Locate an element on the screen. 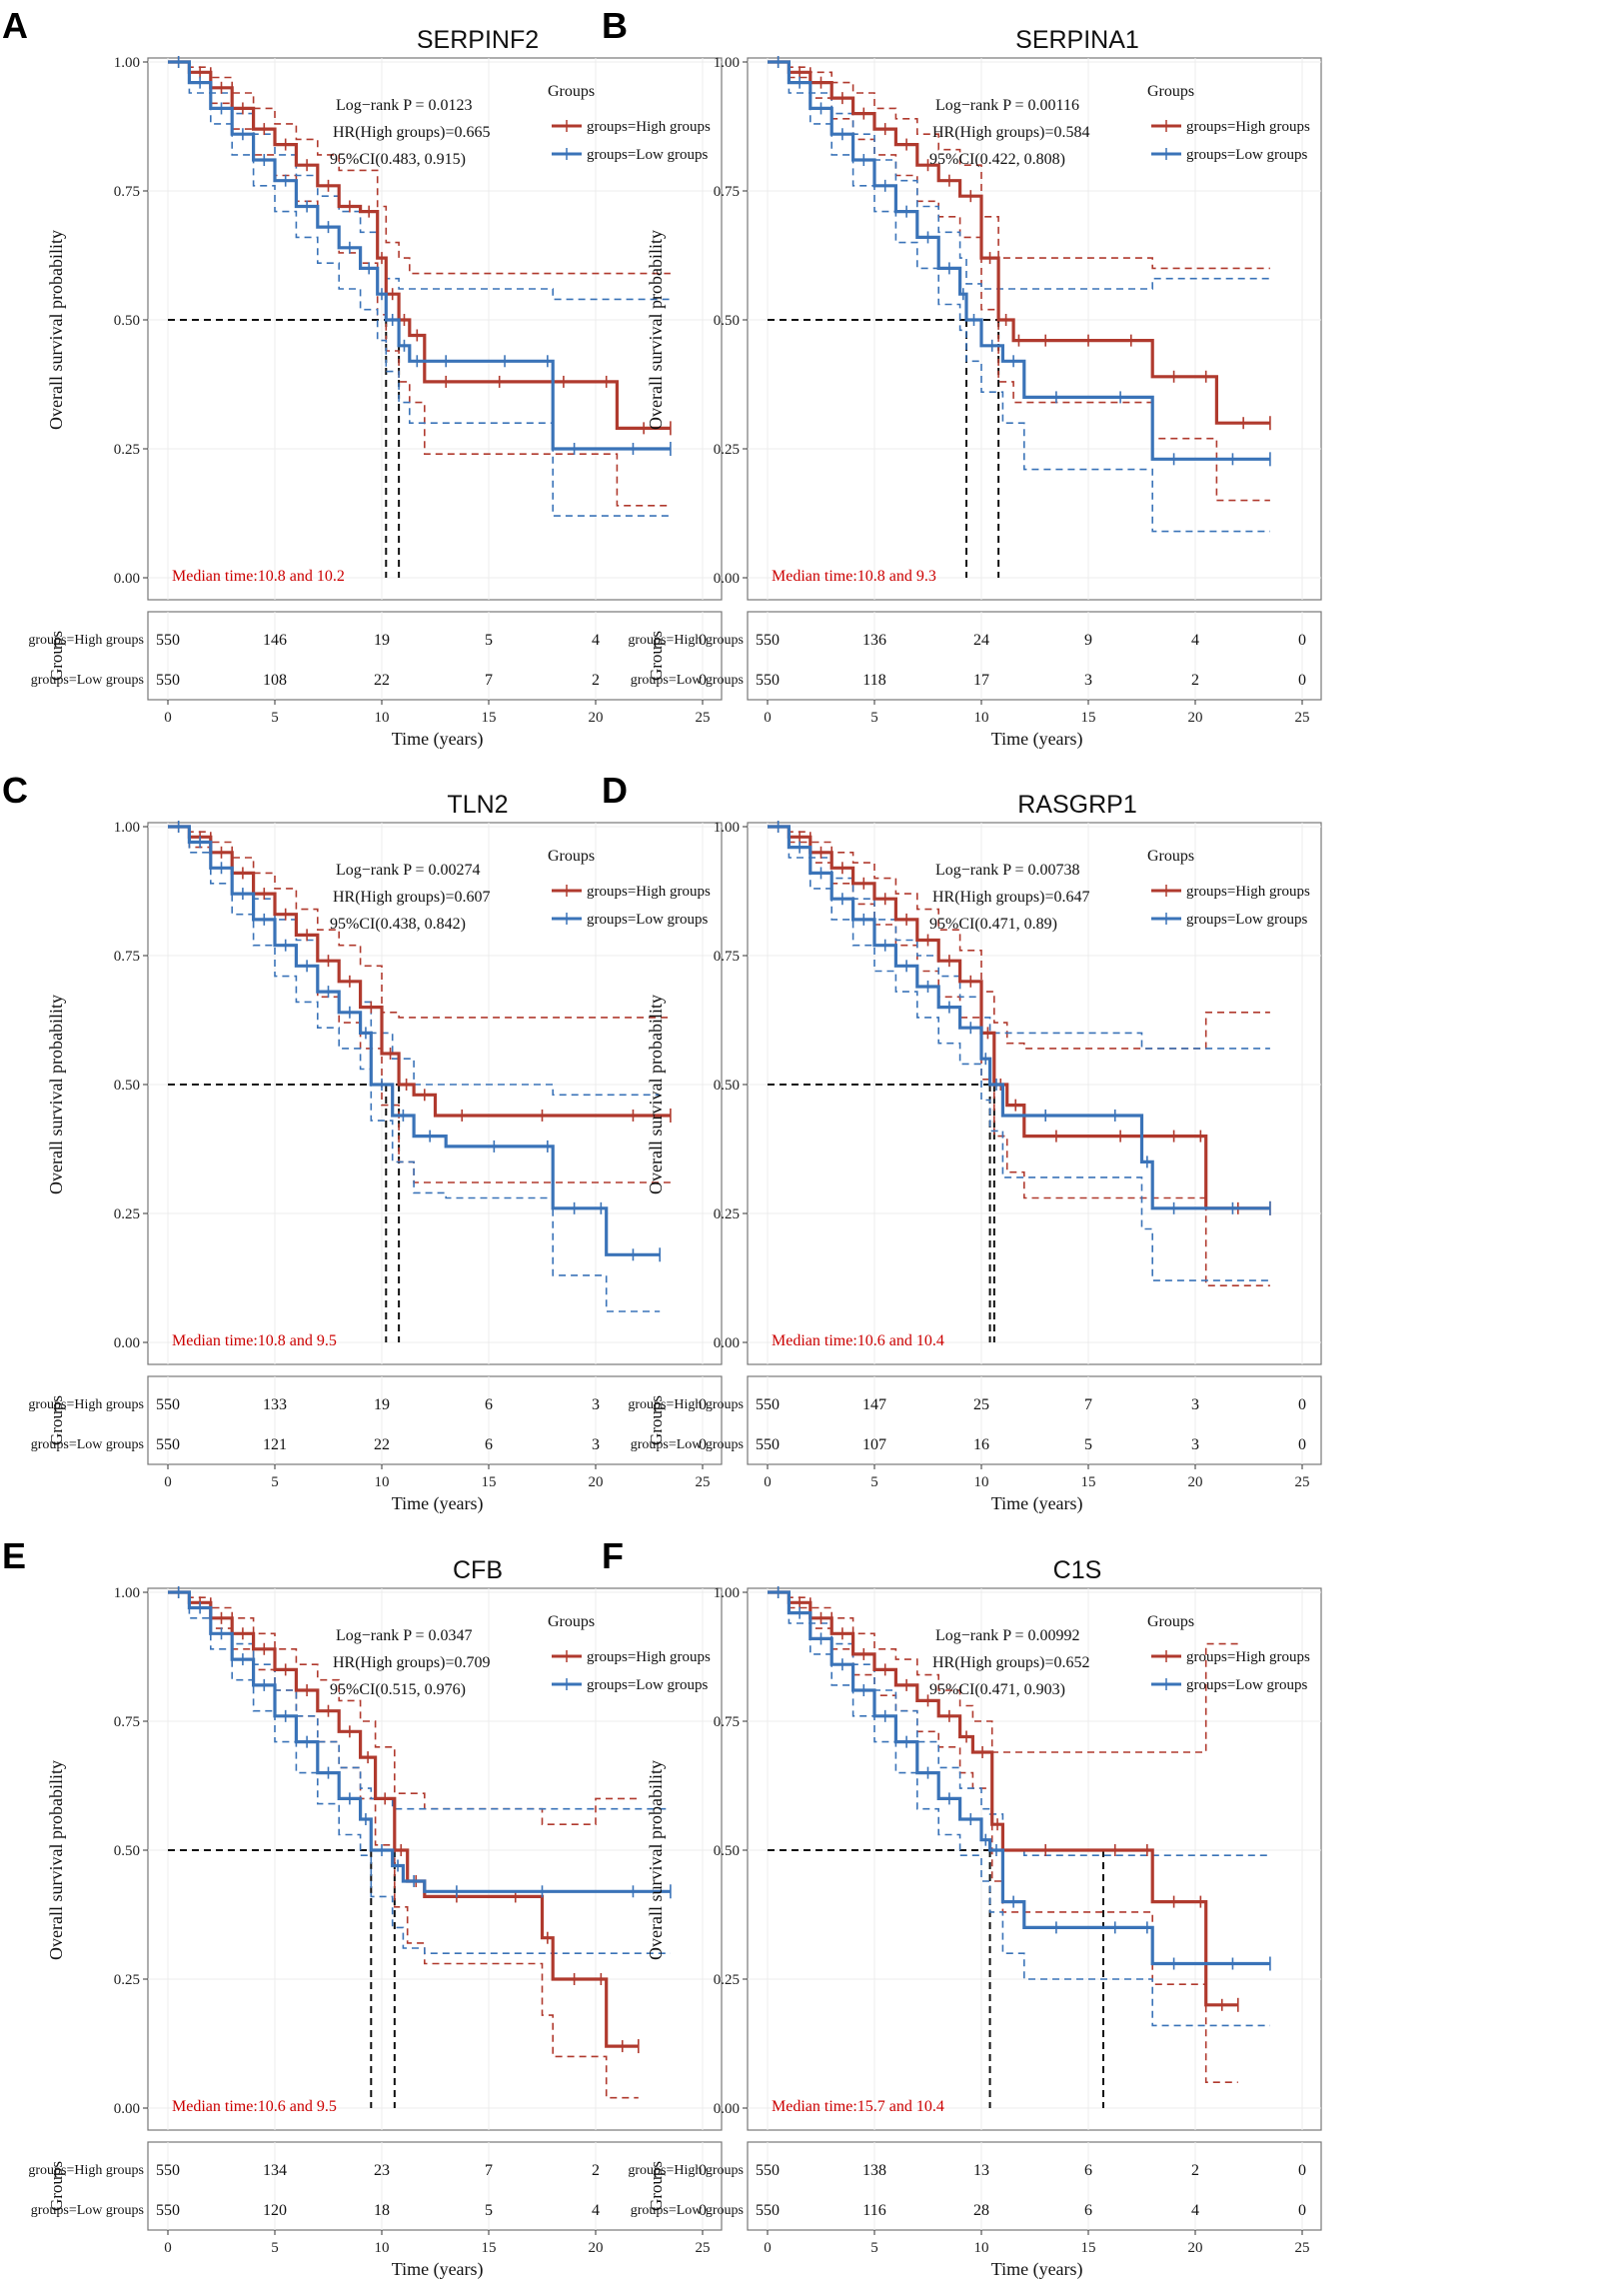  risk-count-low: 16 is located at coordinates (981, 1445).